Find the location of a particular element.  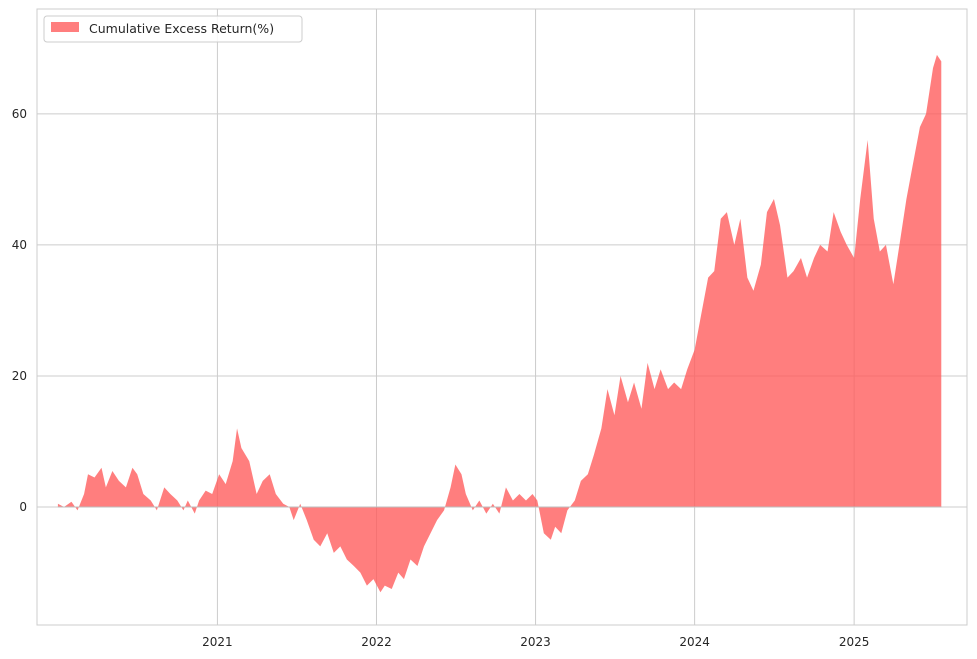

y-tick-label: 60 is located at coordinates (19, 114).